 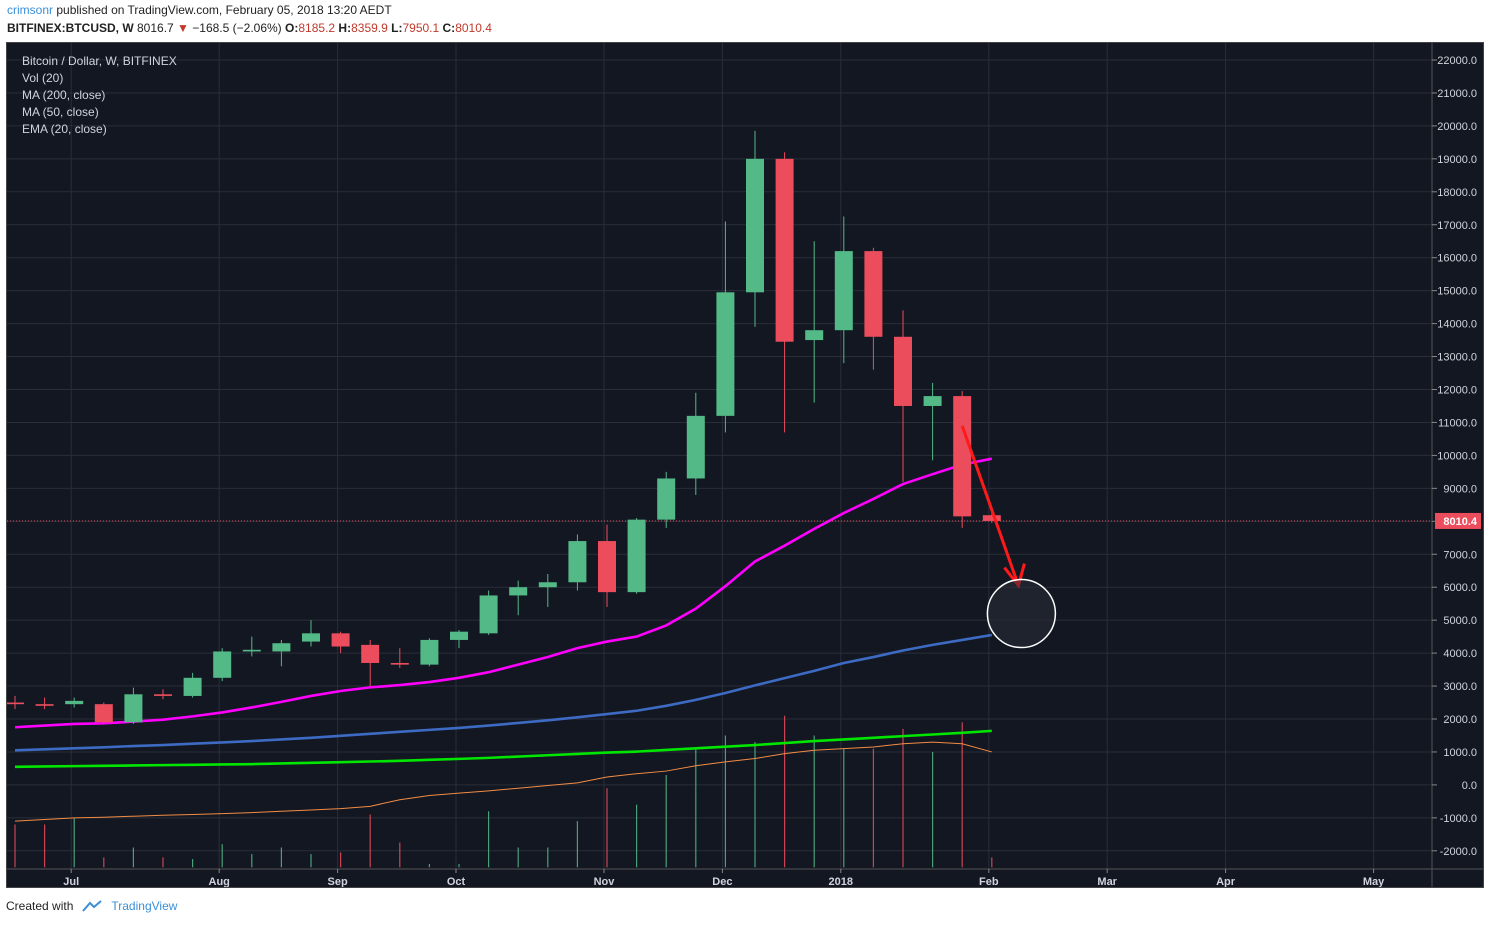 What do you see at coordinates (317, 28) in the screenshot?
I see `open-value: 8185.2` at bounding box center [317, 28].